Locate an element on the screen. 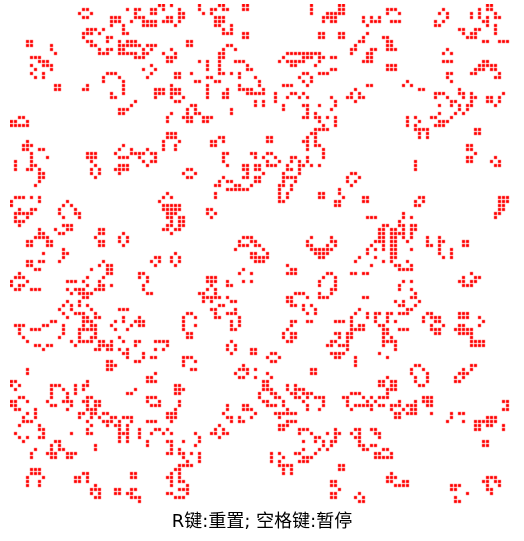 Image resolution: width=524 pixels, height=541 pixels. controls-hint: R键:重置; 空格键:暂停 is located at coordinates (262, 521).